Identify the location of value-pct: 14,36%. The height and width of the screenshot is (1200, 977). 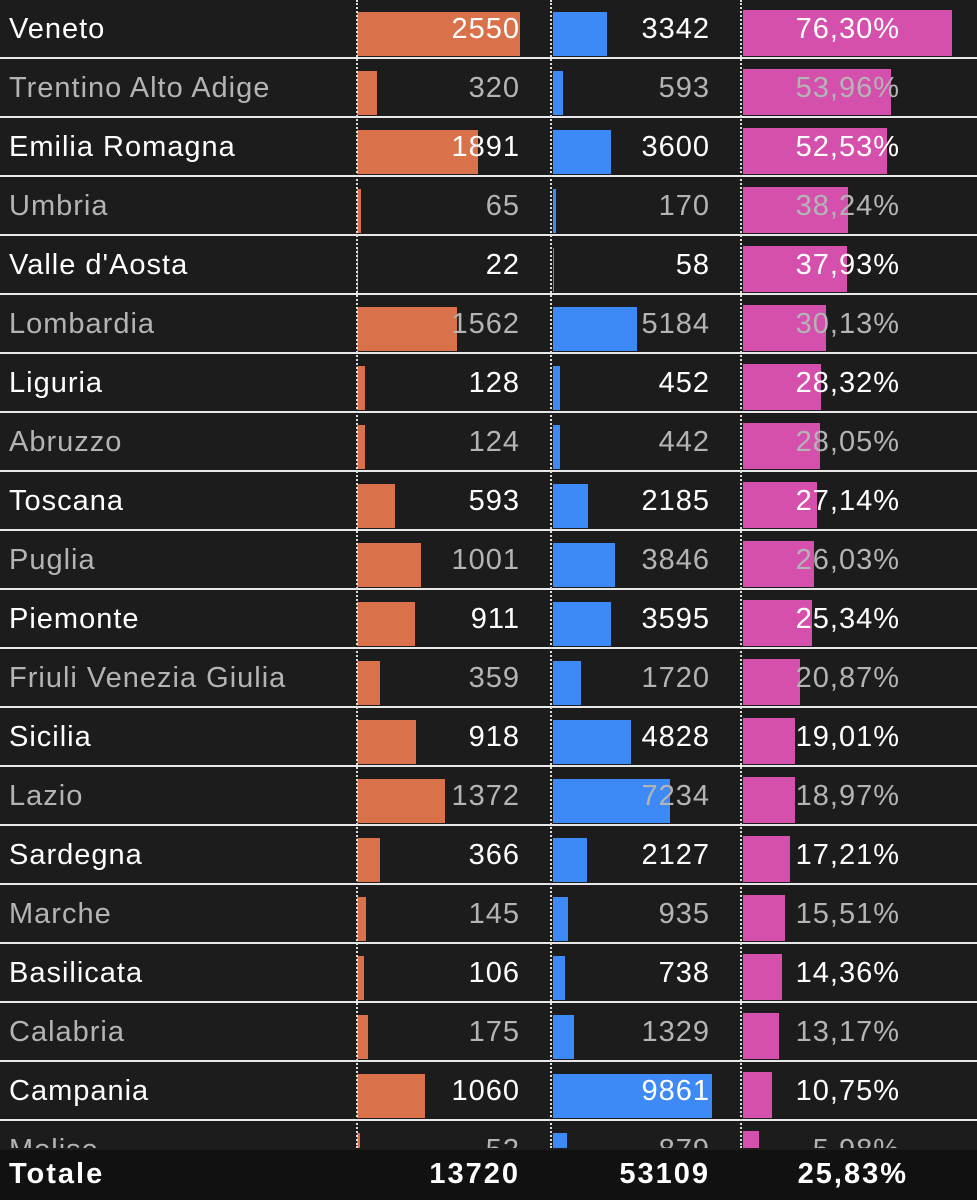
(847, 973).